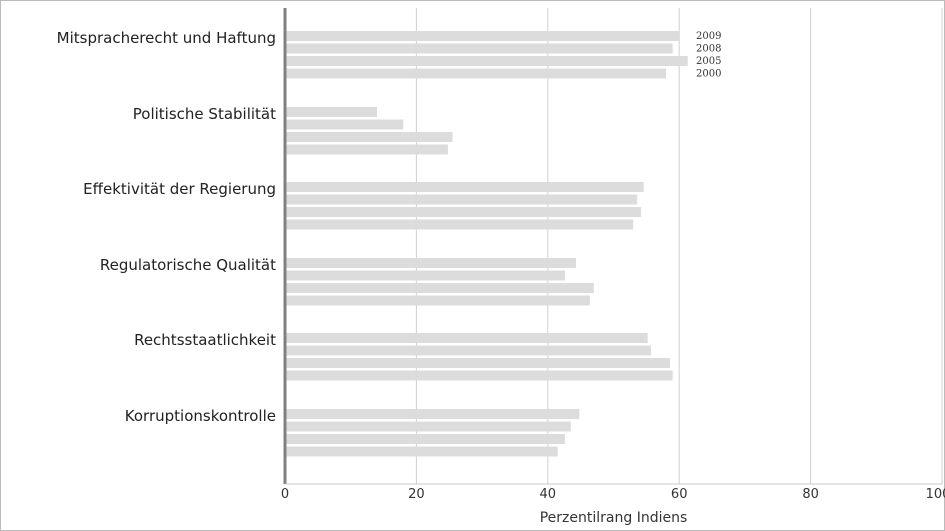  I want to click on bar-6-2008, so click(428, 426).